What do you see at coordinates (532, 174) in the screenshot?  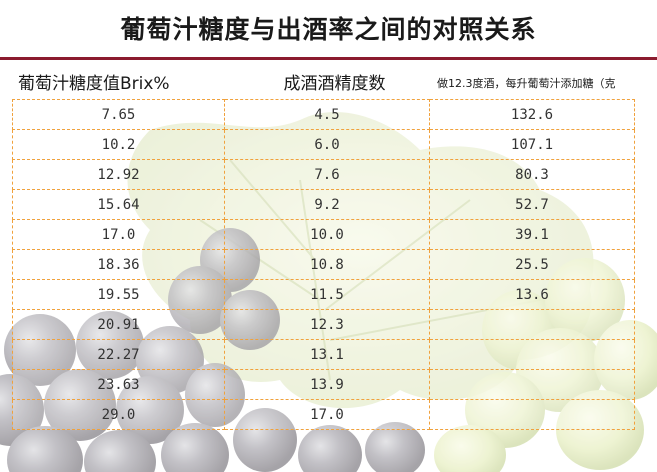 I see `sugar-cell: 80.3` at bounding box center [532, 174].